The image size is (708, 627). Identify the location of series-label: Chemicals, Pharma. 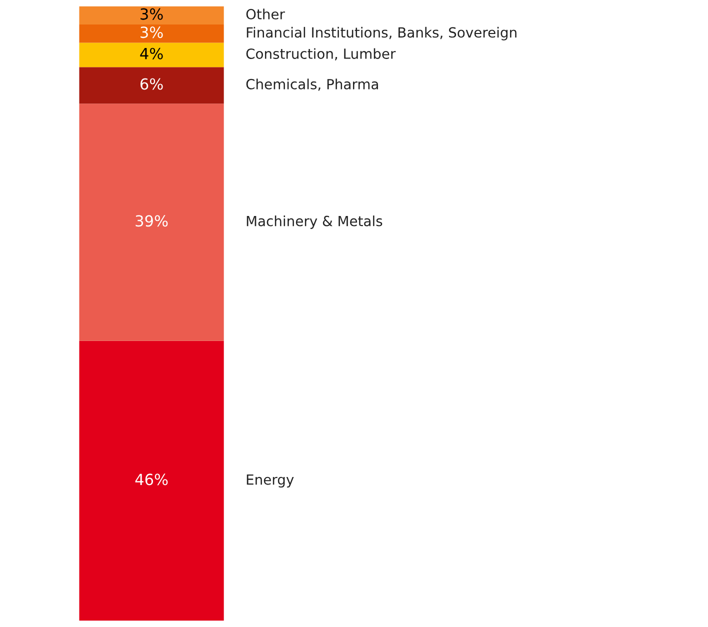
(312, 84).